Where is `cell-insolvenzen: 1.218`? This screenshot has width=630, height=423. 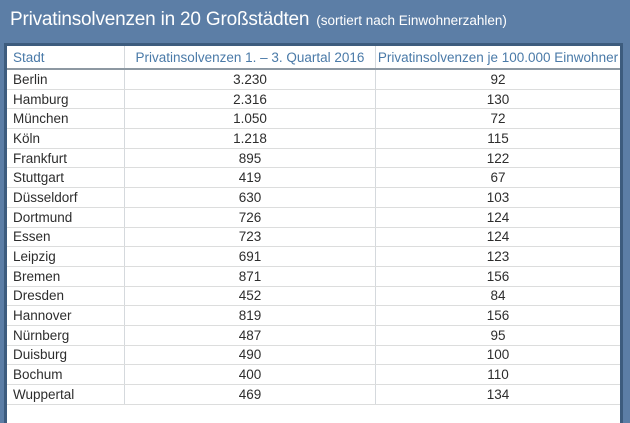
cell-insolvenzen: 1.218 is located at coordinates (250, 138).